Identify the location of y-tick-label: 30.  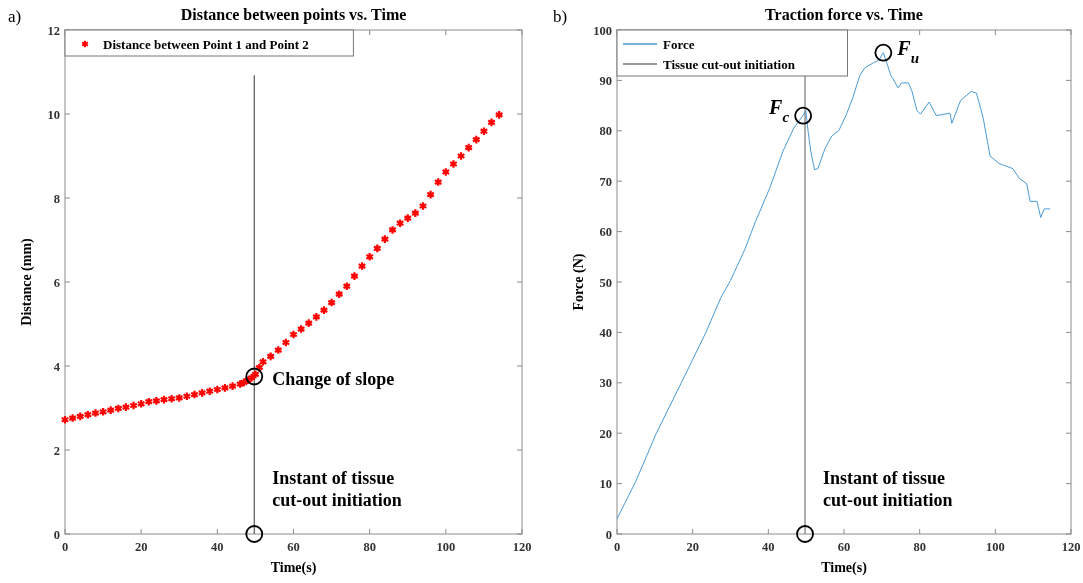
(605, 383).